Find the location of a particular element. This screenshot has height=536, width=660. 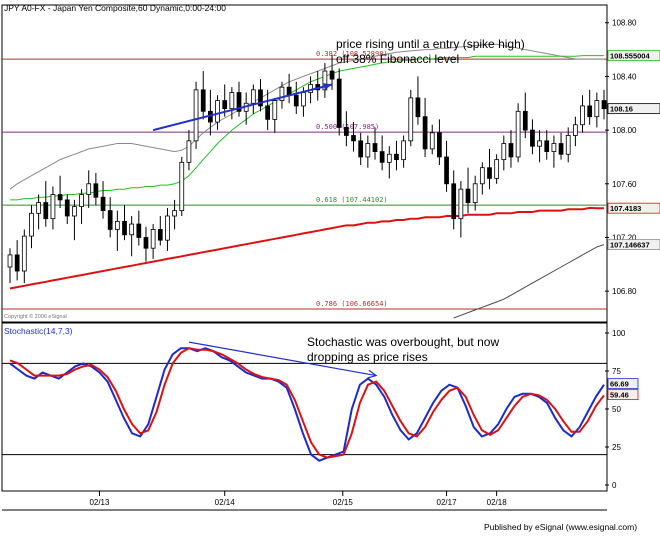

copyright-text: Copyright © 2006 eSignal is located at coordinates (35, 316).